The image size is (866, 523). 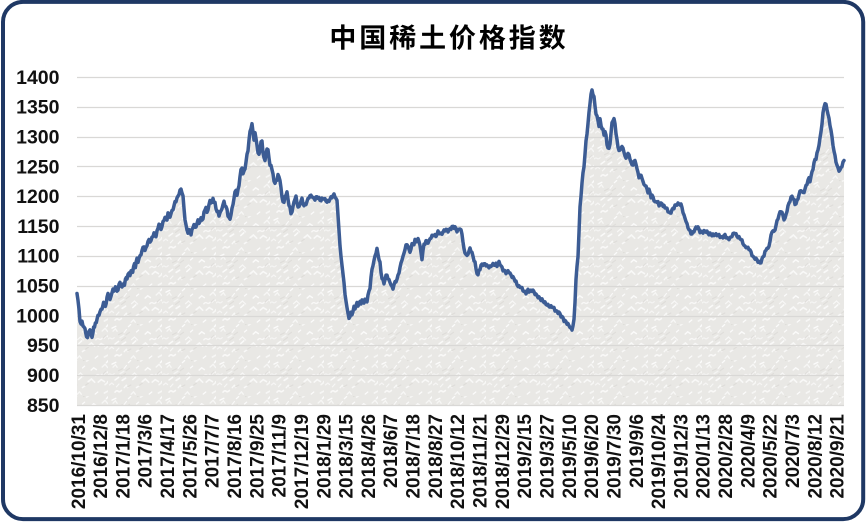 I want to click on svg-text: 2018/7/18, so click(x=414, y=456).